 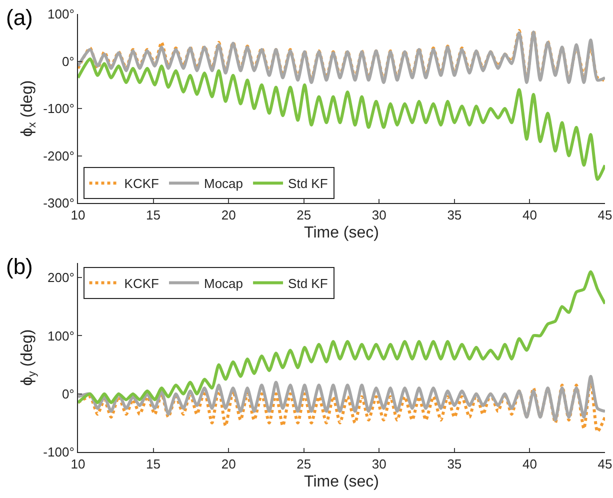 What do you see at coordinates (341, 398) in the screenshot?
I see `line-series` at bounding box center [341, 398].